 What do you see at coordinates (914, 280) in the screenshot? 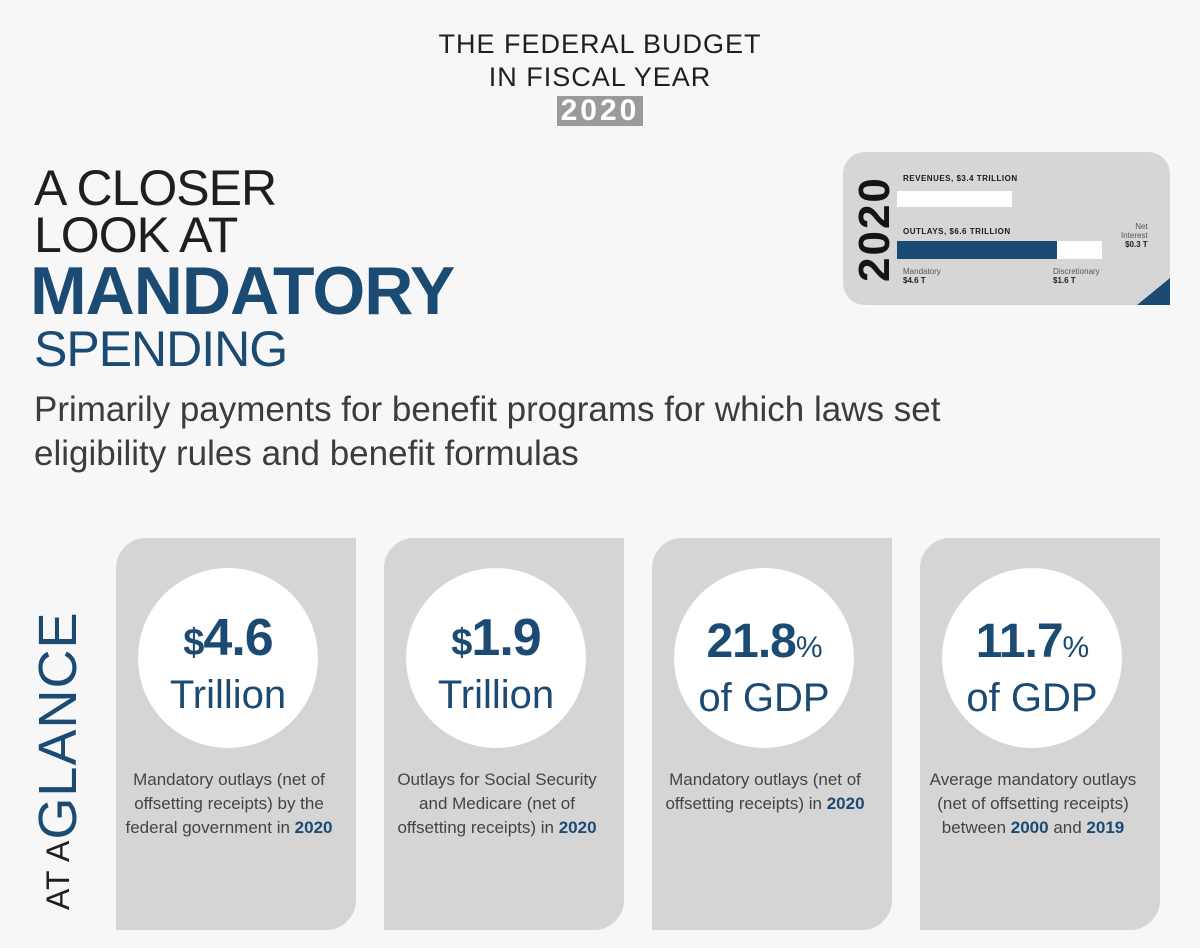
I see `mandatory-legend-value: $4.6 T` at bounding box center [914, 280].